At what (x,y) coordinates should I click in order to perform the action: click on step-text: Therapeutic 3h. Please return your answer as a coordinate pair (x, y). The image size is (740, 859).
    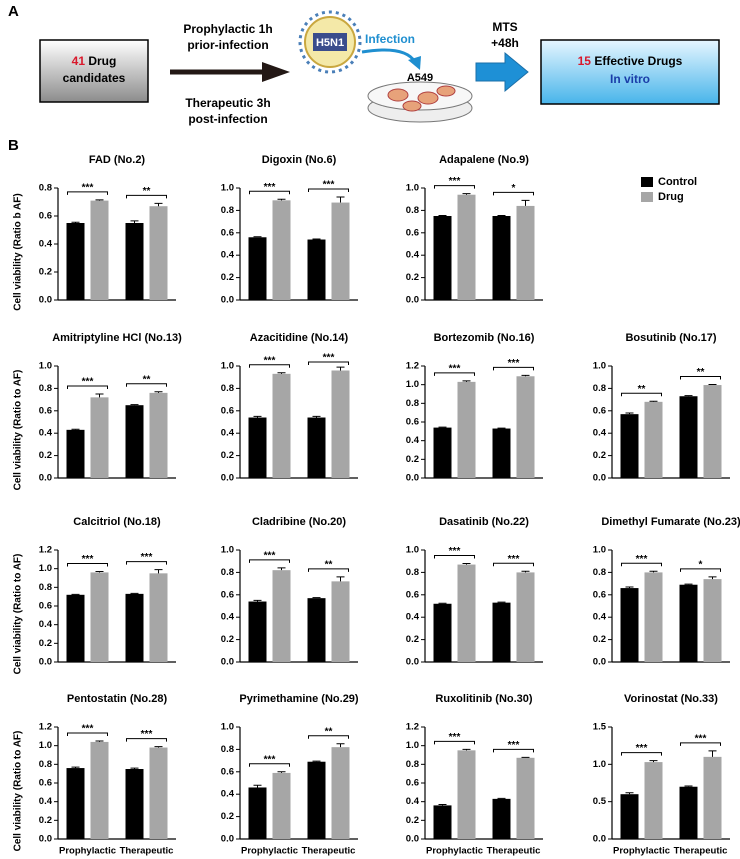
    Looking at the image, I should click on (227, 103).